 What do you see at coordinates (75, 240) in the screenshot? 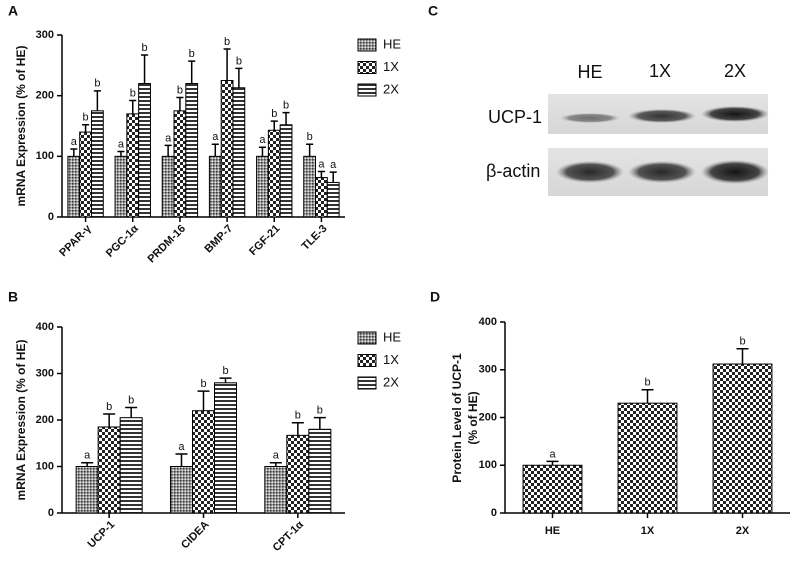
I see `x-tick-label: PPAR-γ` at bounding box center [75, 240].